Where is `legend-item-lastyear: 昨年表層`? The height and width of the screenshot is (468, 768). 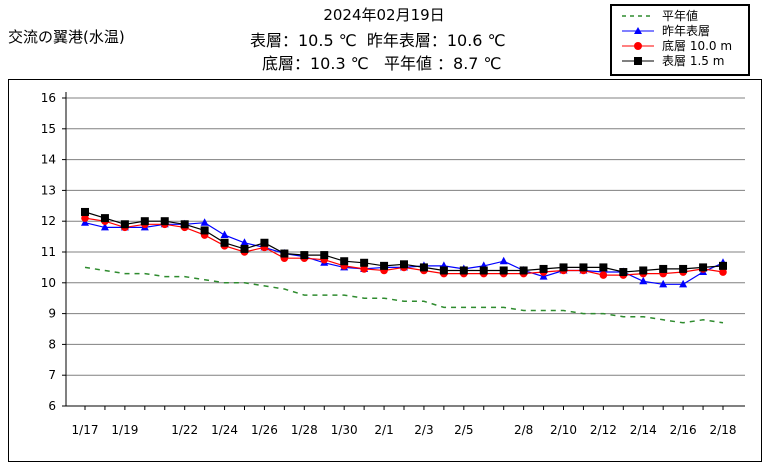
legend-item-lastyear: 昨年表層 is located at coordinates (666, 31).